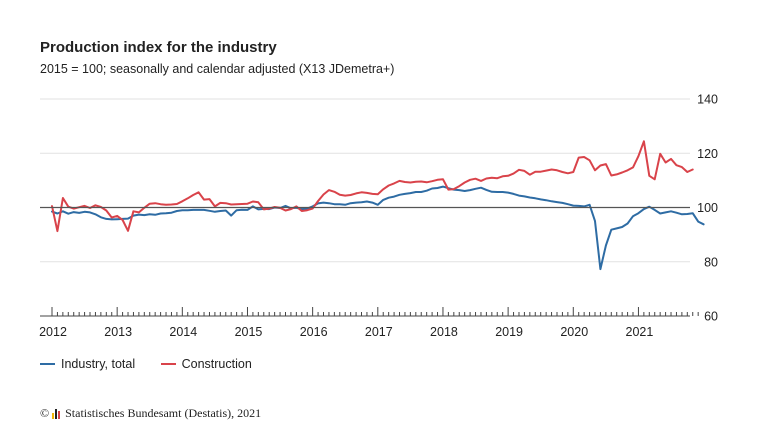  I want to click on y-tick-label: 140, so click(707, 100).